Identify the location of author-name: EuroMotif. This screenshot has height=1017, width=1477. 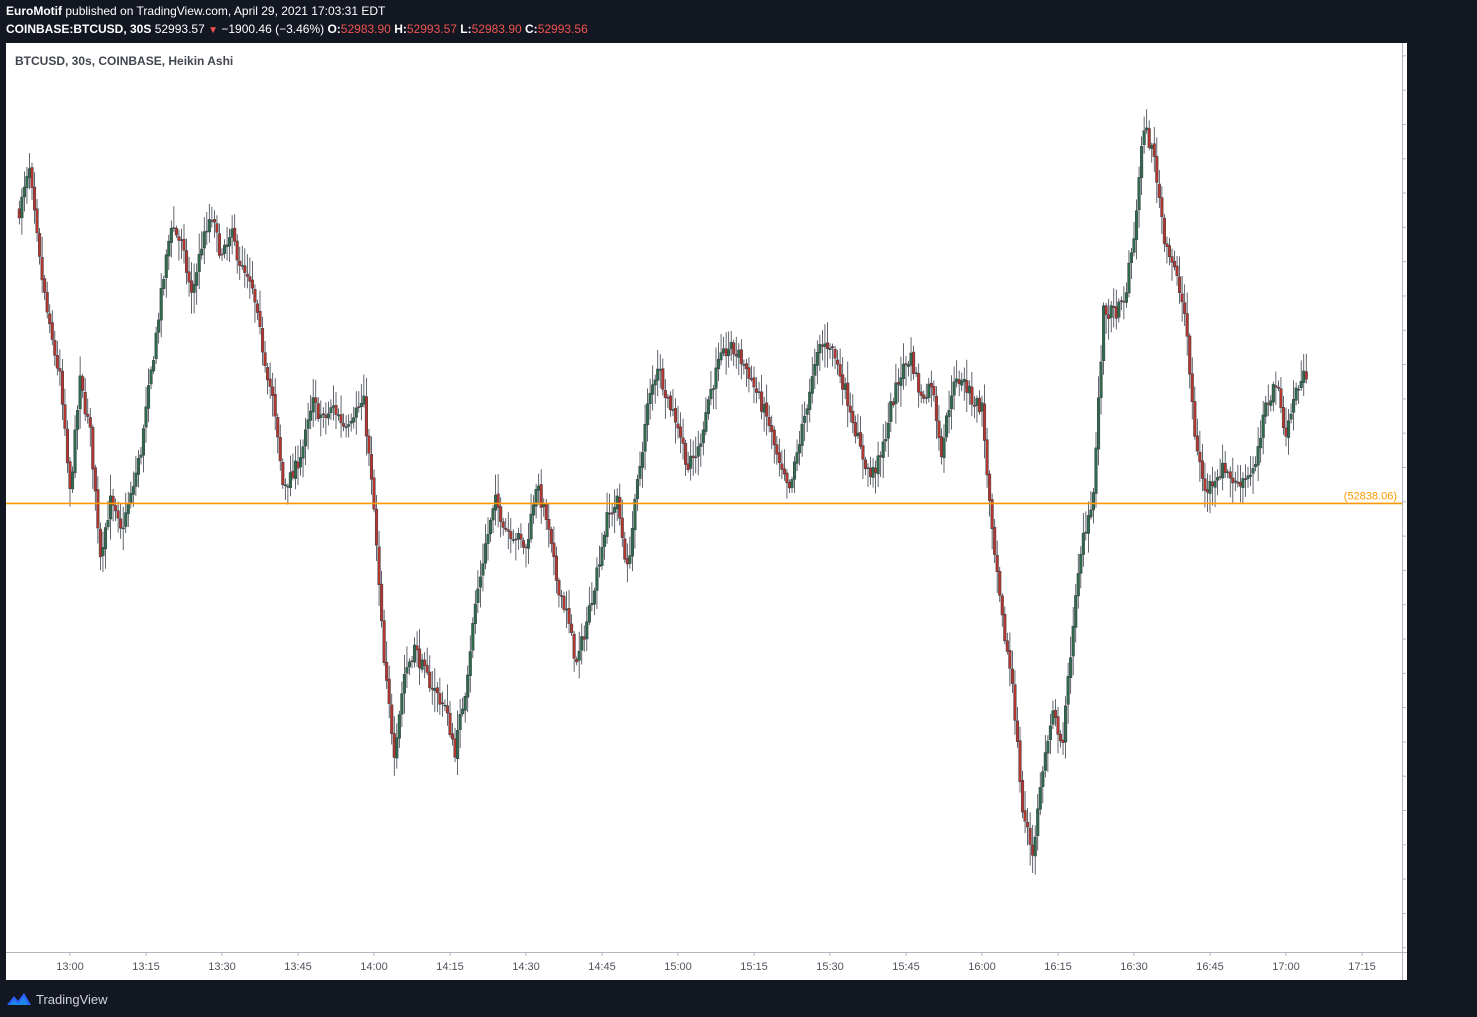
(34, 11).